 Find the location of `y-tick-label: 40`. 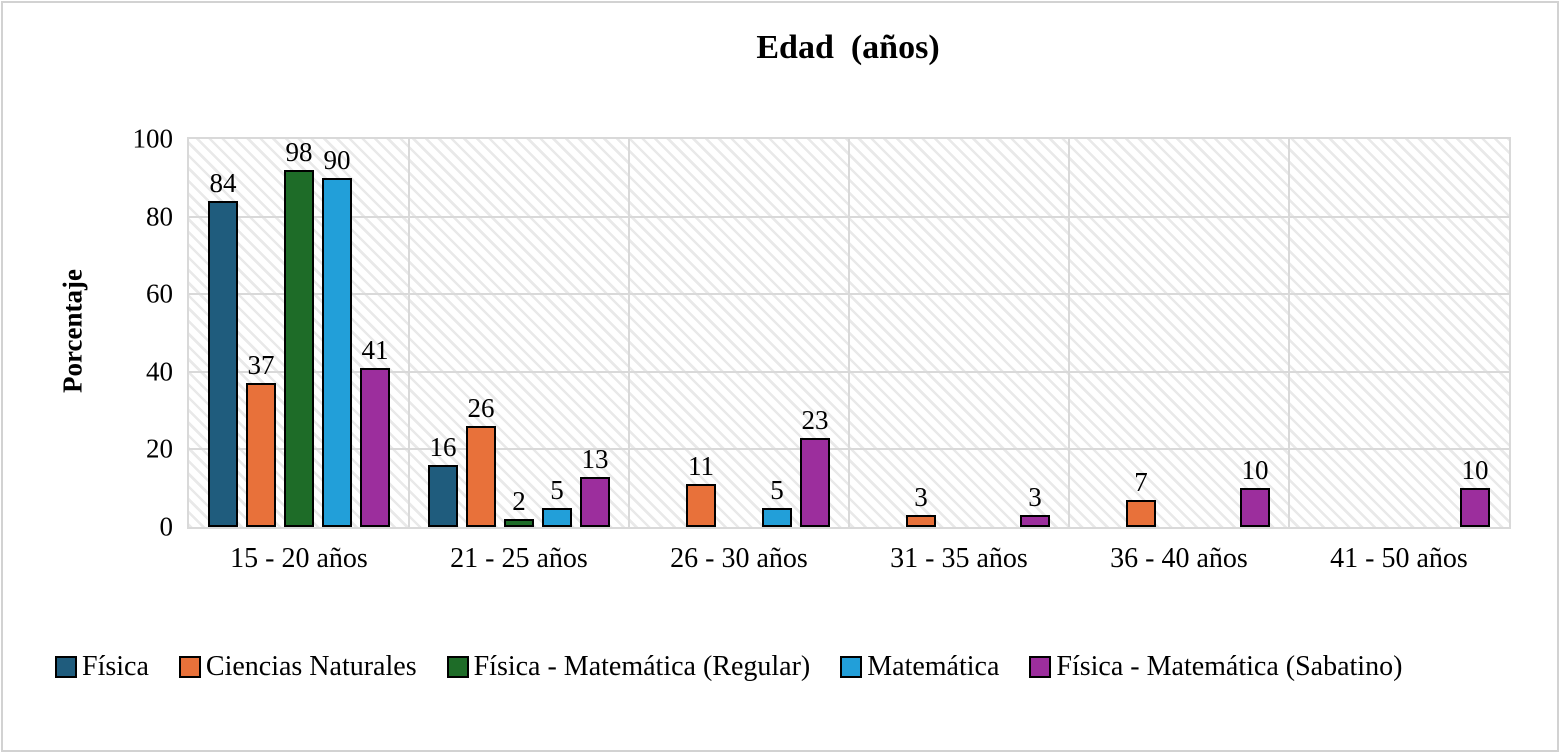

y-tick-label: 40 is located at coordinates (159, 371).